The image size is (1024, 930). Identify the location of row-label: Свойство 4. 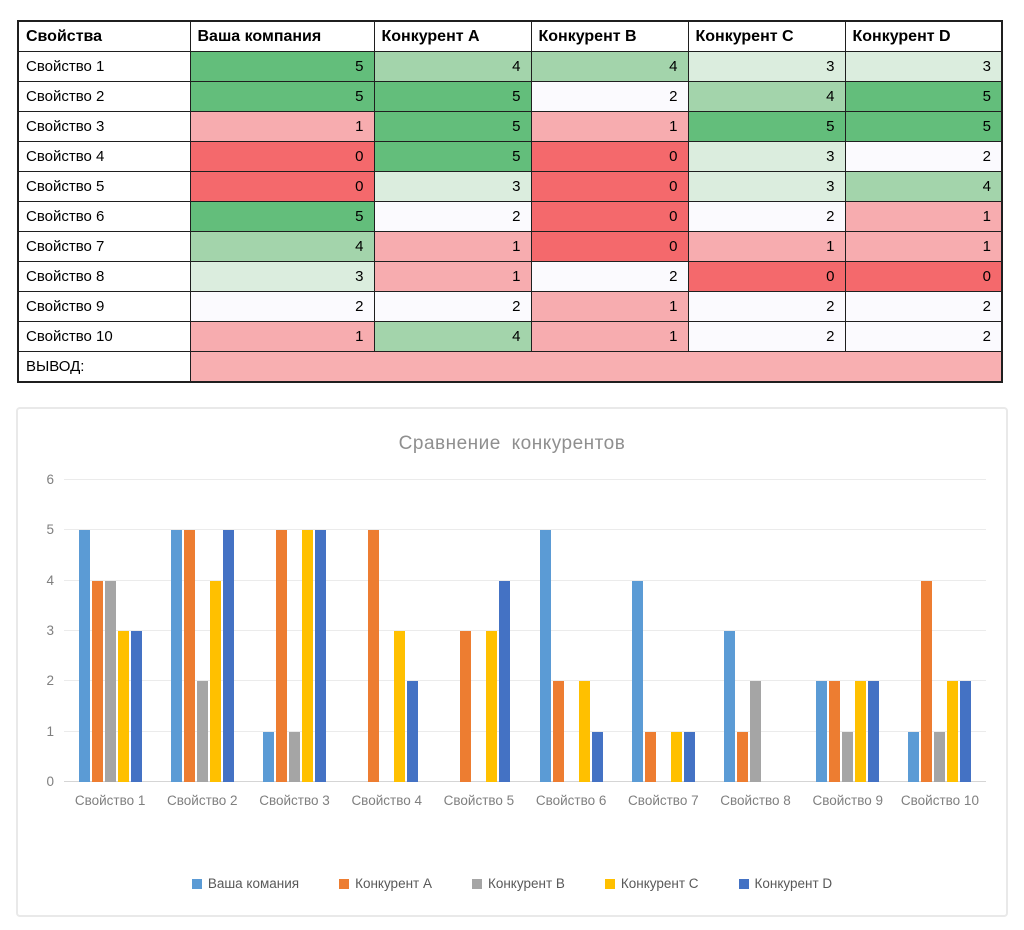
(104, 156).